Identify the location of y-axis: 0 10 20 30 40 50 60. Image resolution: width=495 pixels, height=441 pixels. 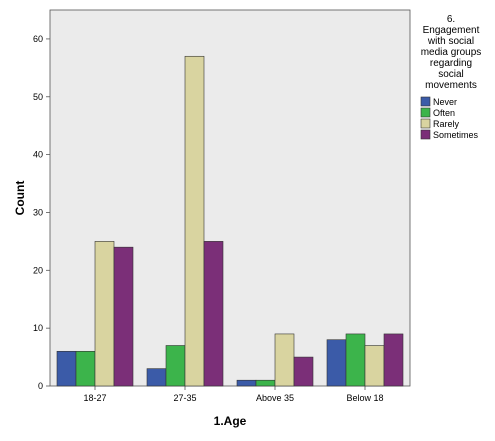
(41, 212).